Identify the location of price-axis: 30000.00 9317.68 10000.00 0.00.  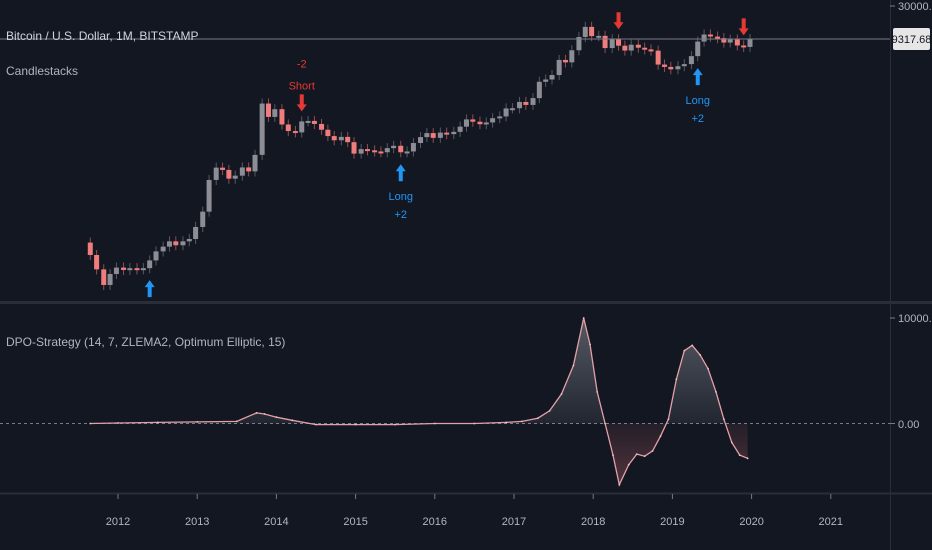
(911, 216).